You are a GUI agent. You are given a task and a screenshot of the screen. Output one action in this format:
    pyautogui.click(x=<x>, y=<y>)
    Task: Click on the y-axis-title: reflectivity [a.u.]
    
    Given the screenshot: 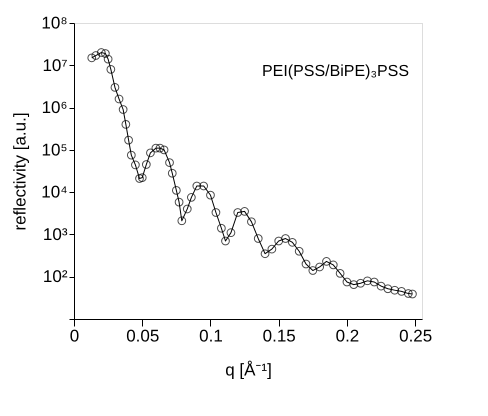 What is the action you would take?
    pyautogui.click(x=20, y=171)
    